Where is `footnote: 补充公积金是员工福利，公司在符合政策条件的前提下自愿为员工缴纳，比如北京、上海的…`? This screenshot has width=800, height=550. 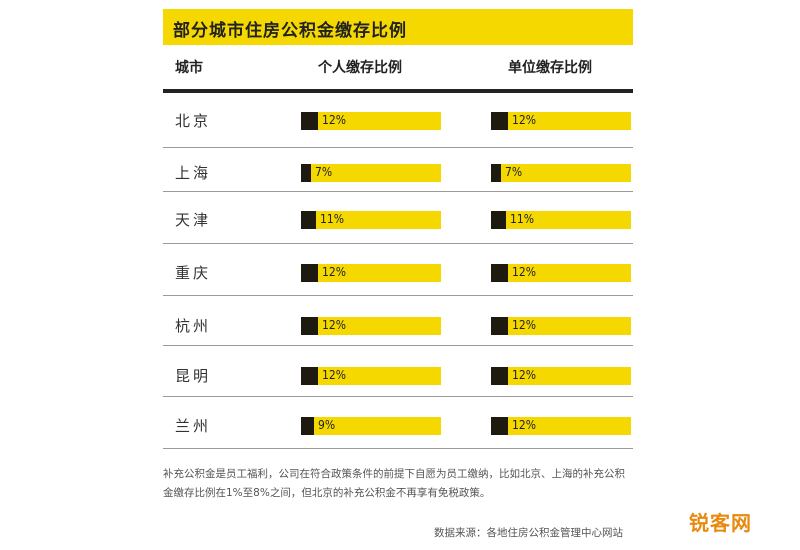
footnote: 补充公积金是员工福利，公司在符合政策条件的前提下自愿为员工缴纳，比如北京、上海的… is located at coordinates (398, 484).